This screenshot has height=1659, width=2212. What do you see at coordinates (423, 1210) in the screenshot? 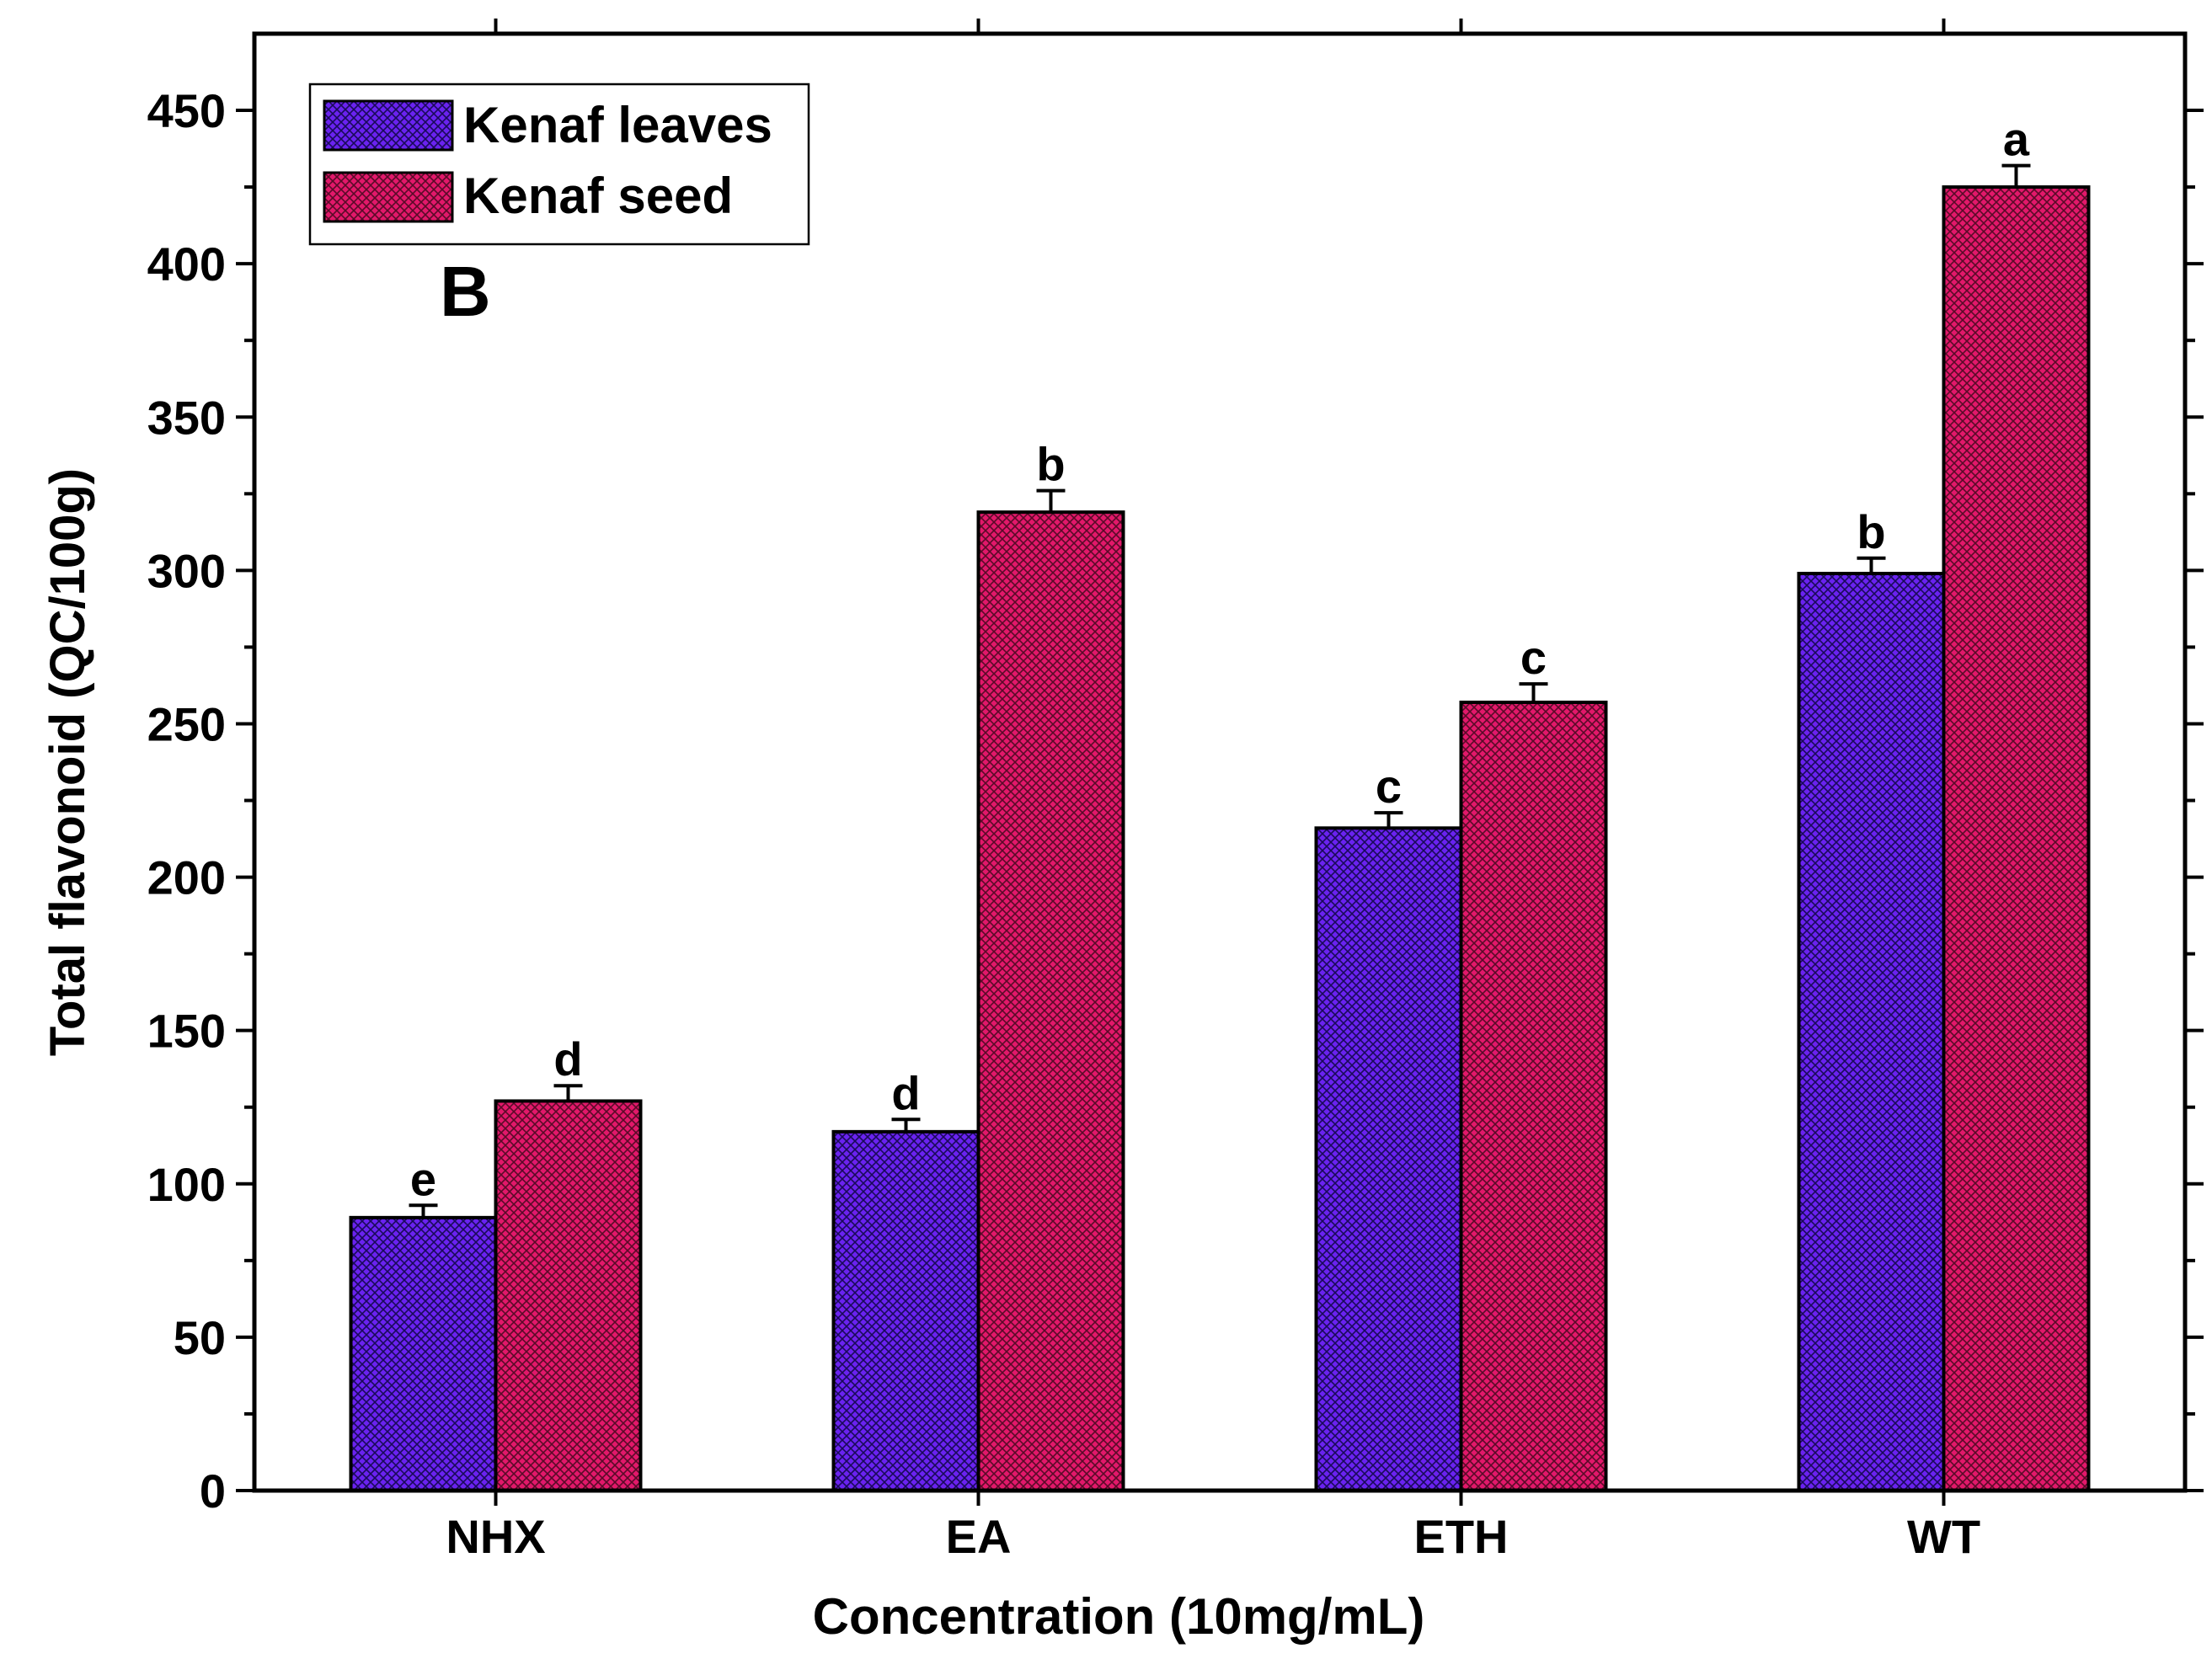
I see `error-bar-kenaf-leaves-nhx` at bounding box center [423, 1210].